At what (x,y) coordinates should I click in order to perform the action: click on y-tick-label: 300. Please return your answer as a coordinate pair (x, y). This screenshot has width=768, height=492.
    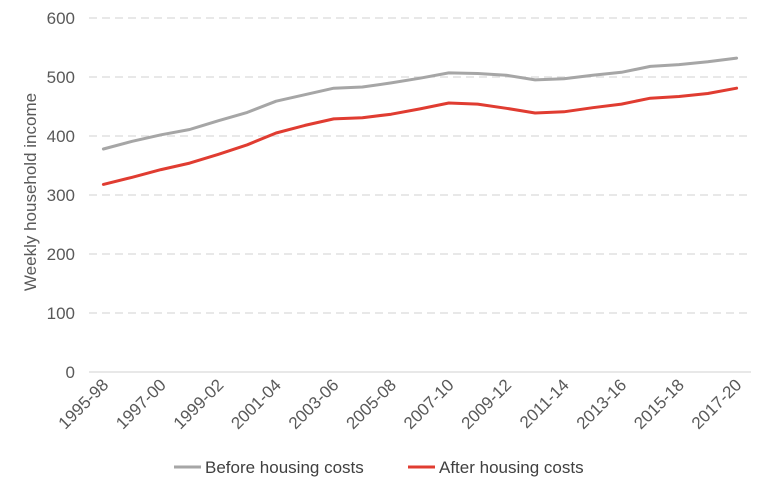
    Looking at the image, I should click on (61, 195).